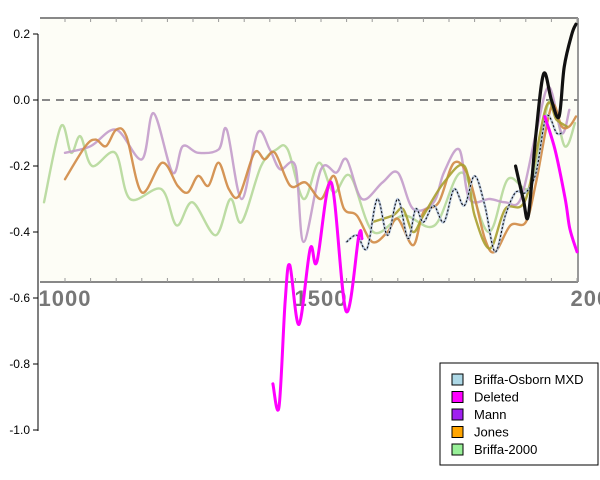 Image resolution: width=600 pixels, height=480 pixels. Describe the element at coordinates (21, 100) in the screenshot. I see `y-tick-label: 0.0` at that location.